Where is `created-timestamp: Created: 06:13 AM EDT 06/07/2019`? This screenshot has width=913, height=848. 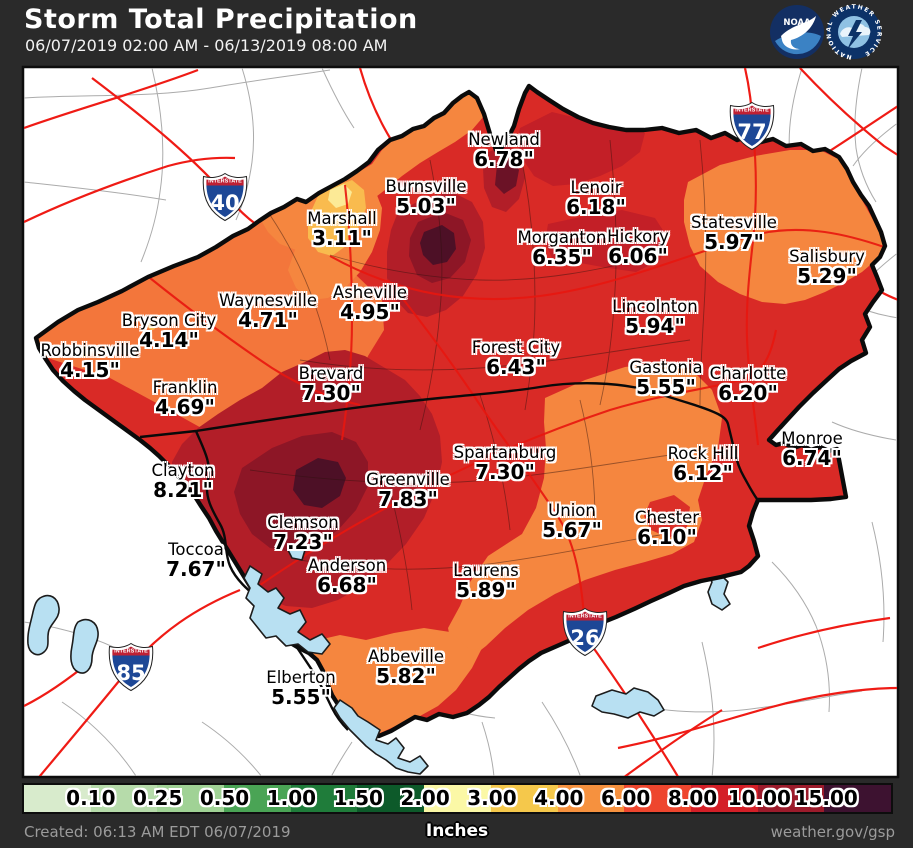
created-timestamp: Created: 06:13 AM EDT 06/07/2019 is located at coordinates (157, 832).